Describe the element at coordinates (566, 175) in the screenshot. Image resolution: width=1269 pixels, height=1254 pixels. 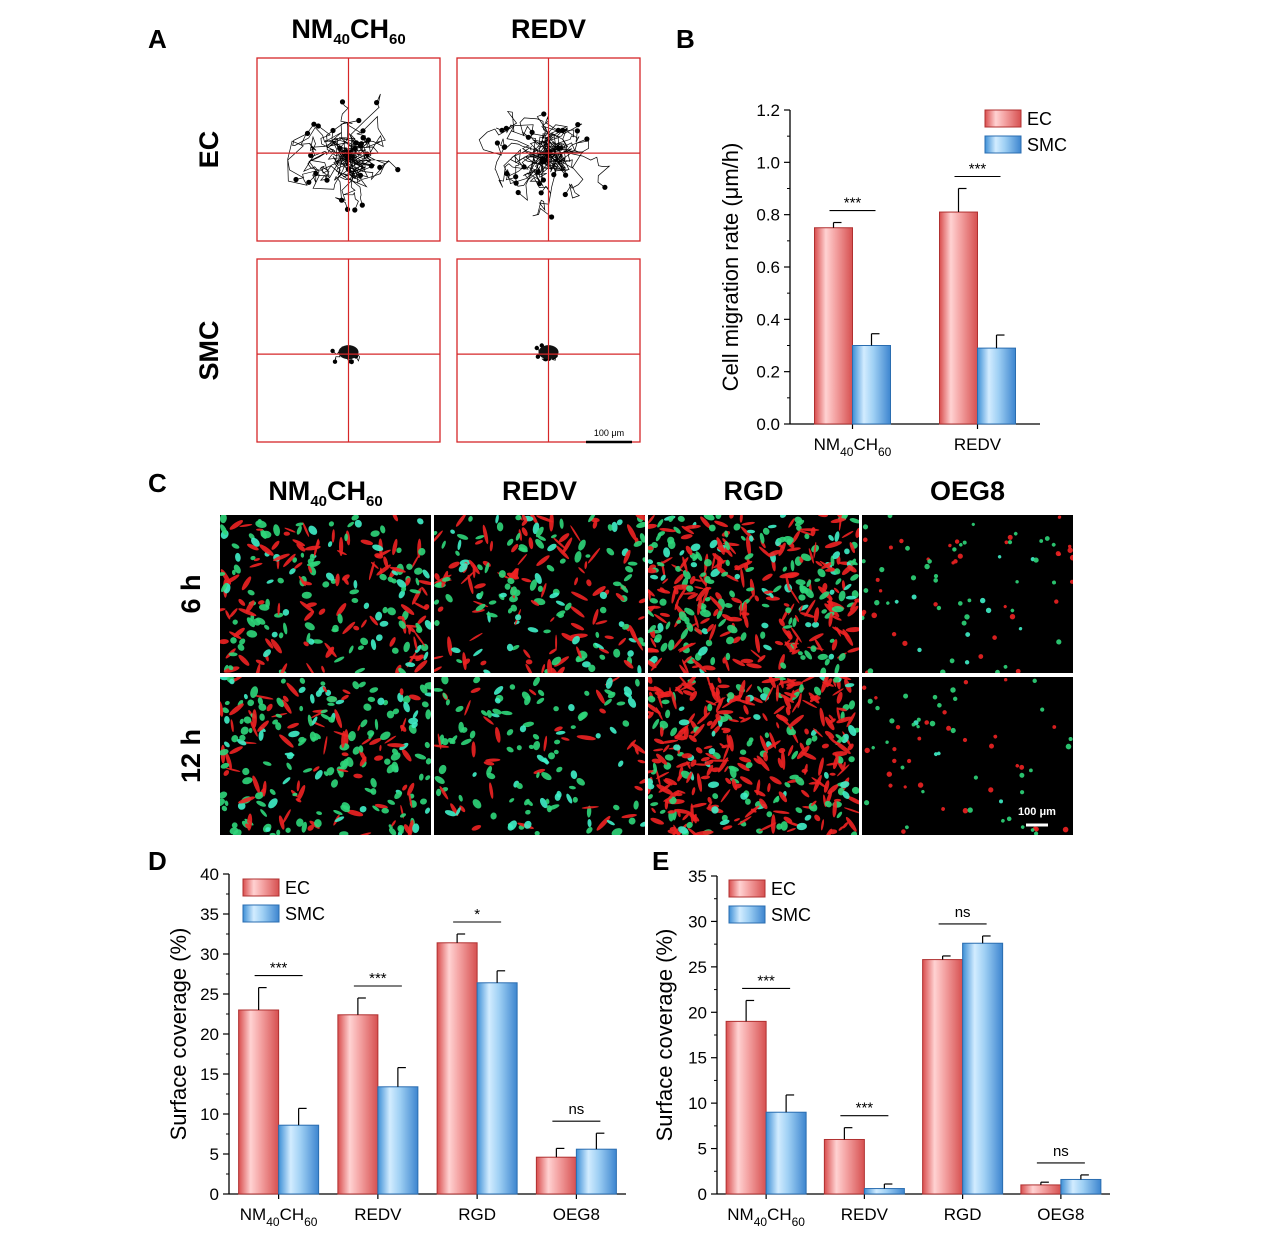
I see `track-endpoint` at that location.